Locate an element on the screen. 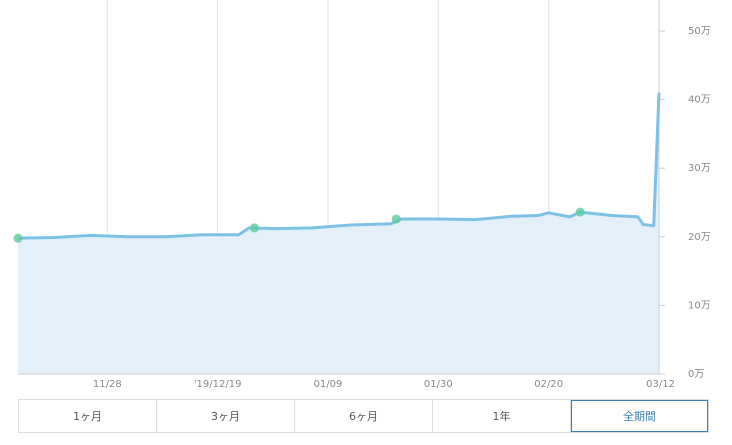  y-tick-label: 50万 is located at coordinates (699, 31).